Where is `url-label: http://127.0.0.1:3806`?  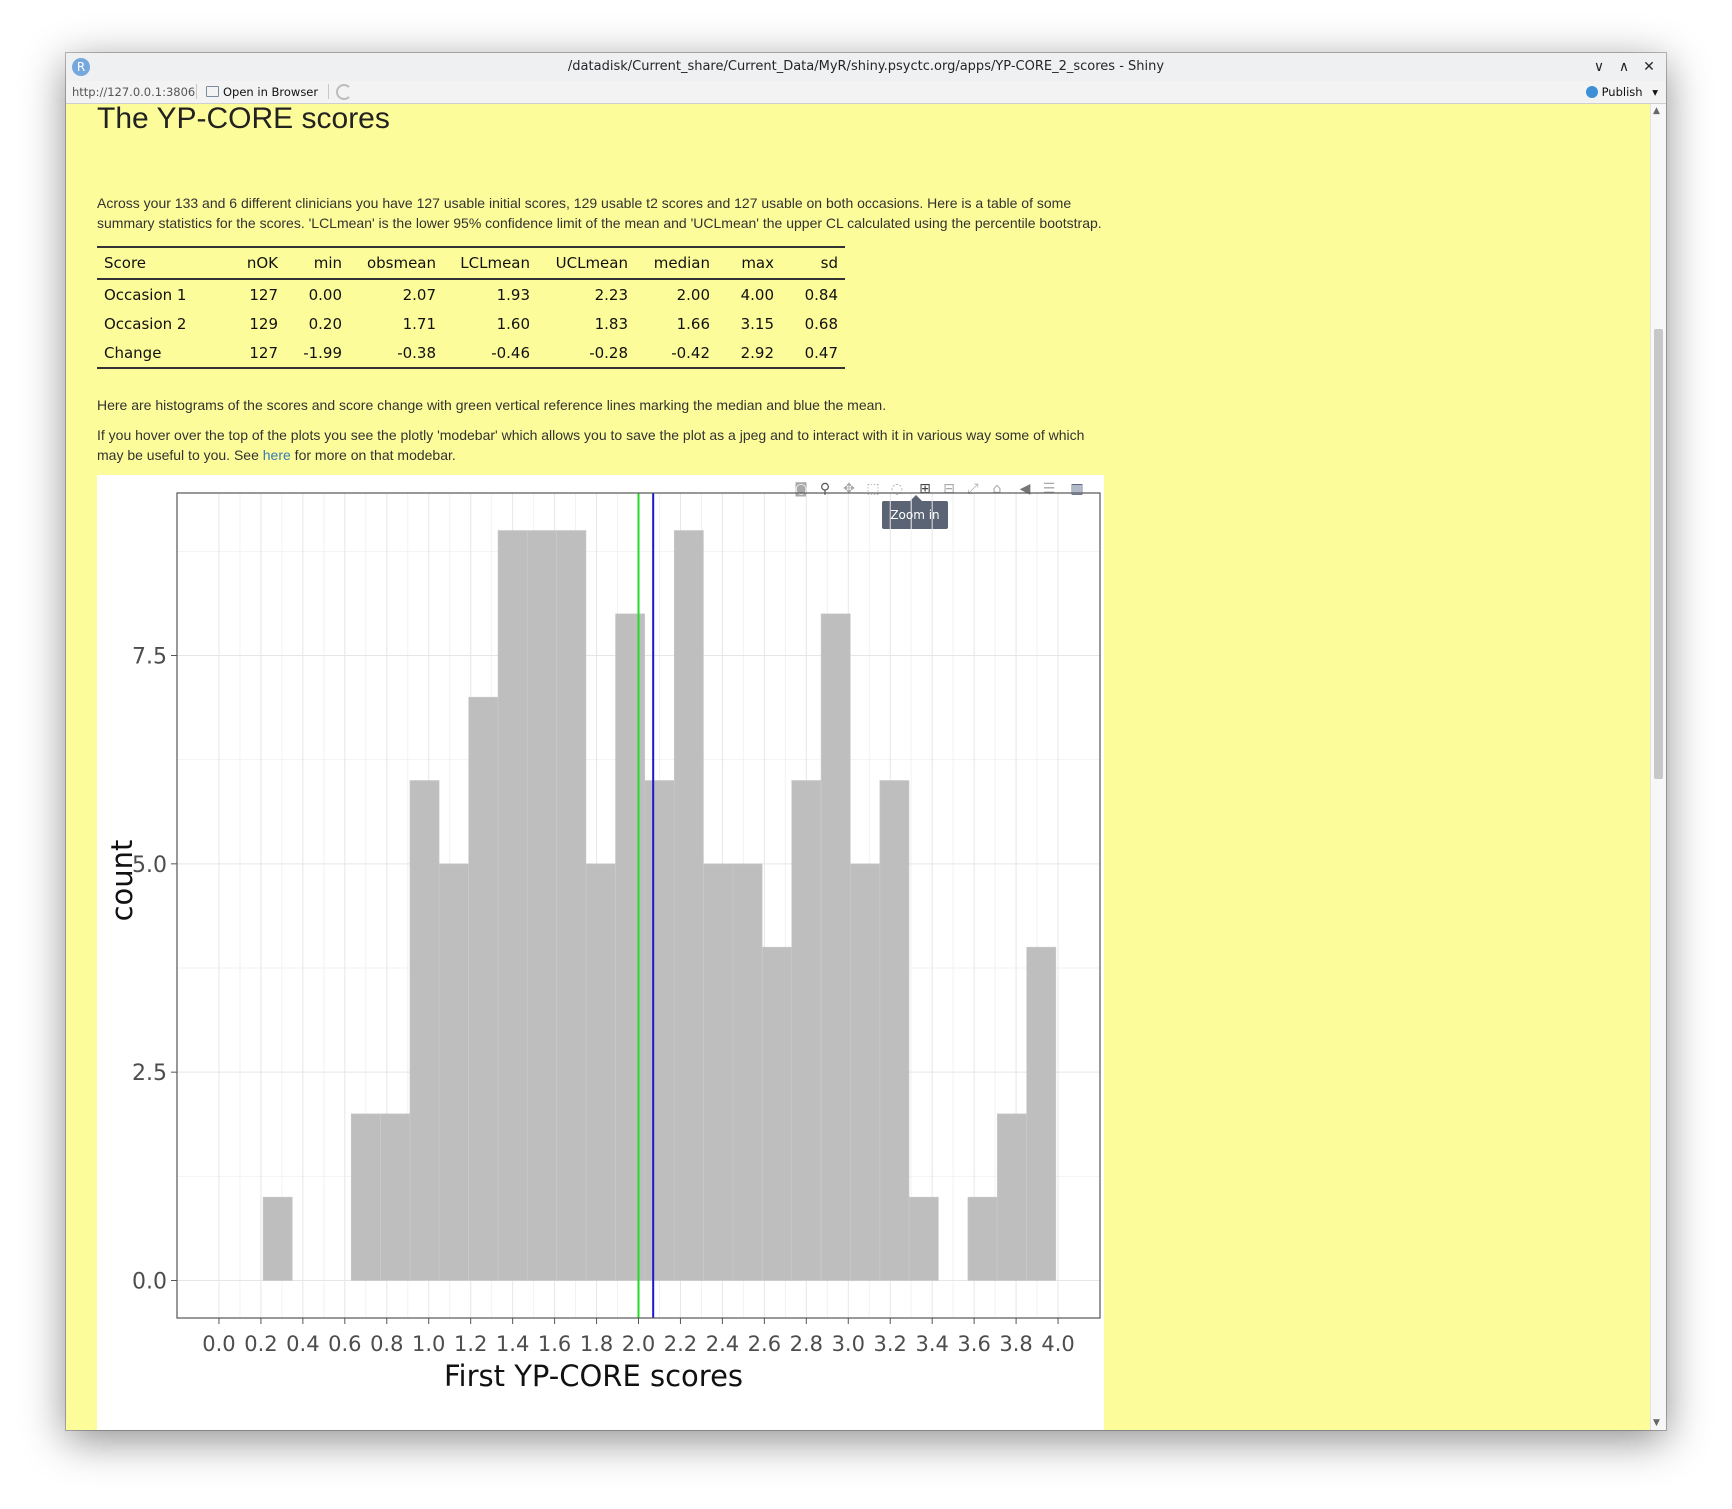 url-label: http://127.0.0.1:3806 is located at coordinates (134, 92).